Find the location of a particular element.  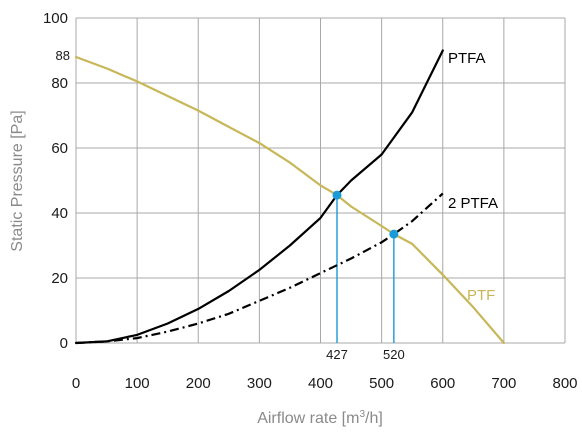

y-annotation-label: 88 is located at coordinates (63, 55).